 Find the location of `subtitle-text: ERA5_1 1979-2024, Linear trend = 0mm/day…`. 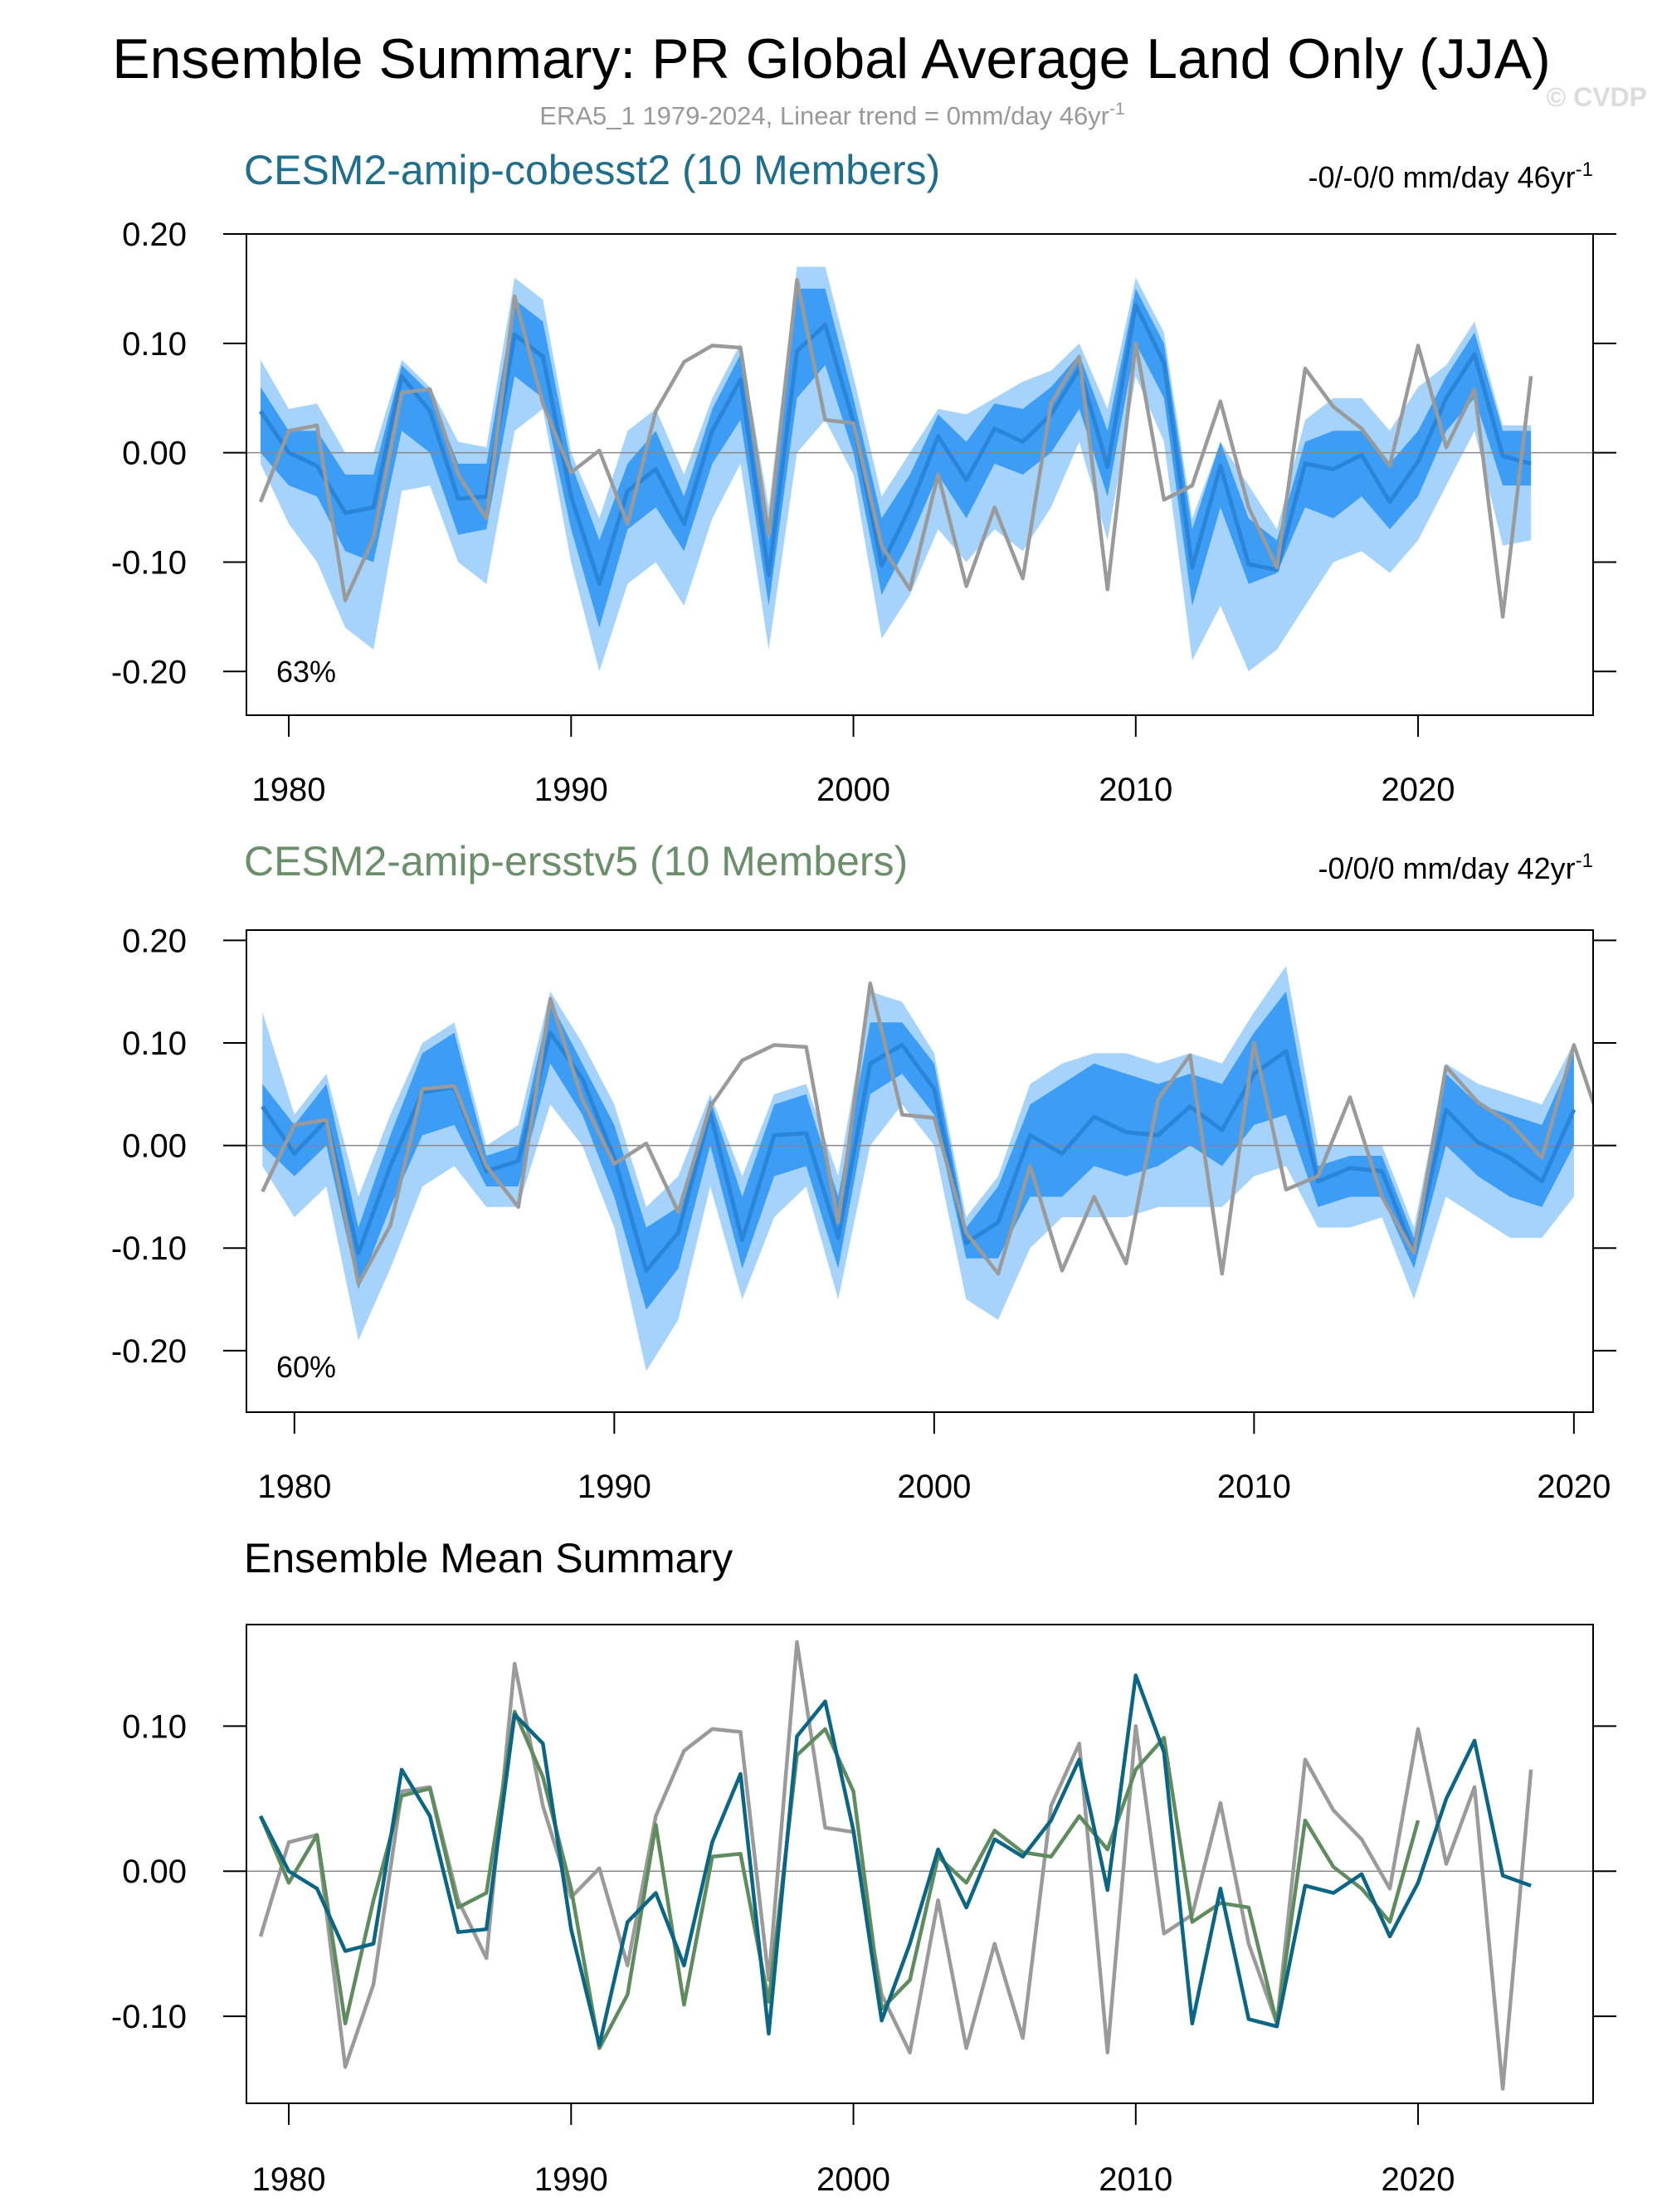

subtitle-text: ERA5_1 1979-2024, Linear trend = 0mm/day… is located at coordinates (824, 115).